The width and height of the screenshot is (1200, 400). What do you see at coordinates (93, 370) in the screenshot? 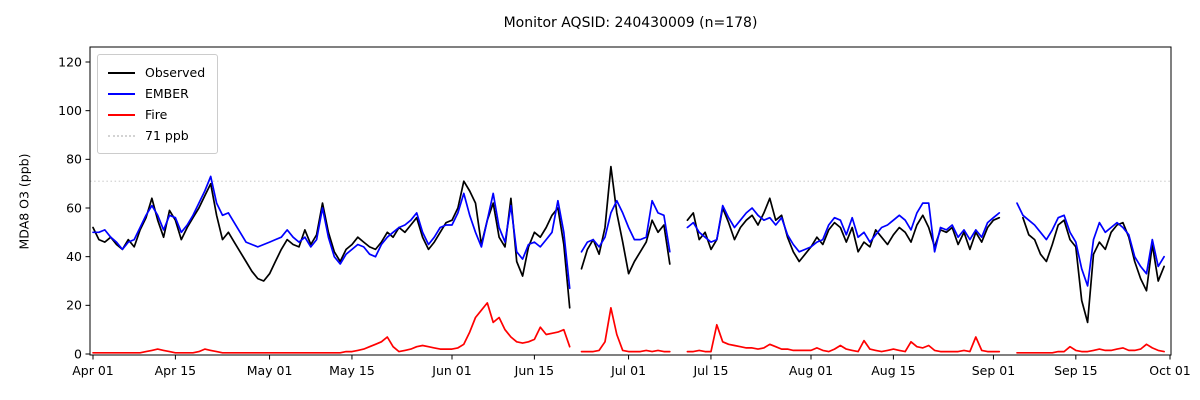
I see `x-axis-tick-label: Apr 01` at bounding box center [93, 370].